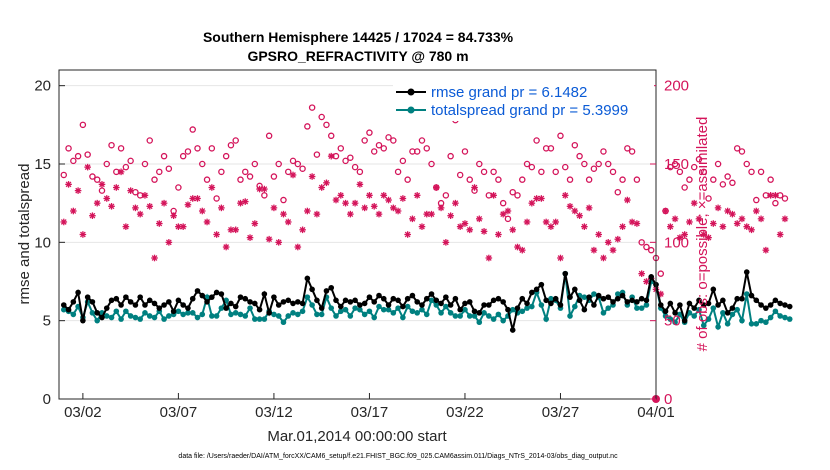  What do you see at coordinates (676, 242) in the screenshot?
I see `y-tick-right-label: 100` at bounding box center [676, 242].